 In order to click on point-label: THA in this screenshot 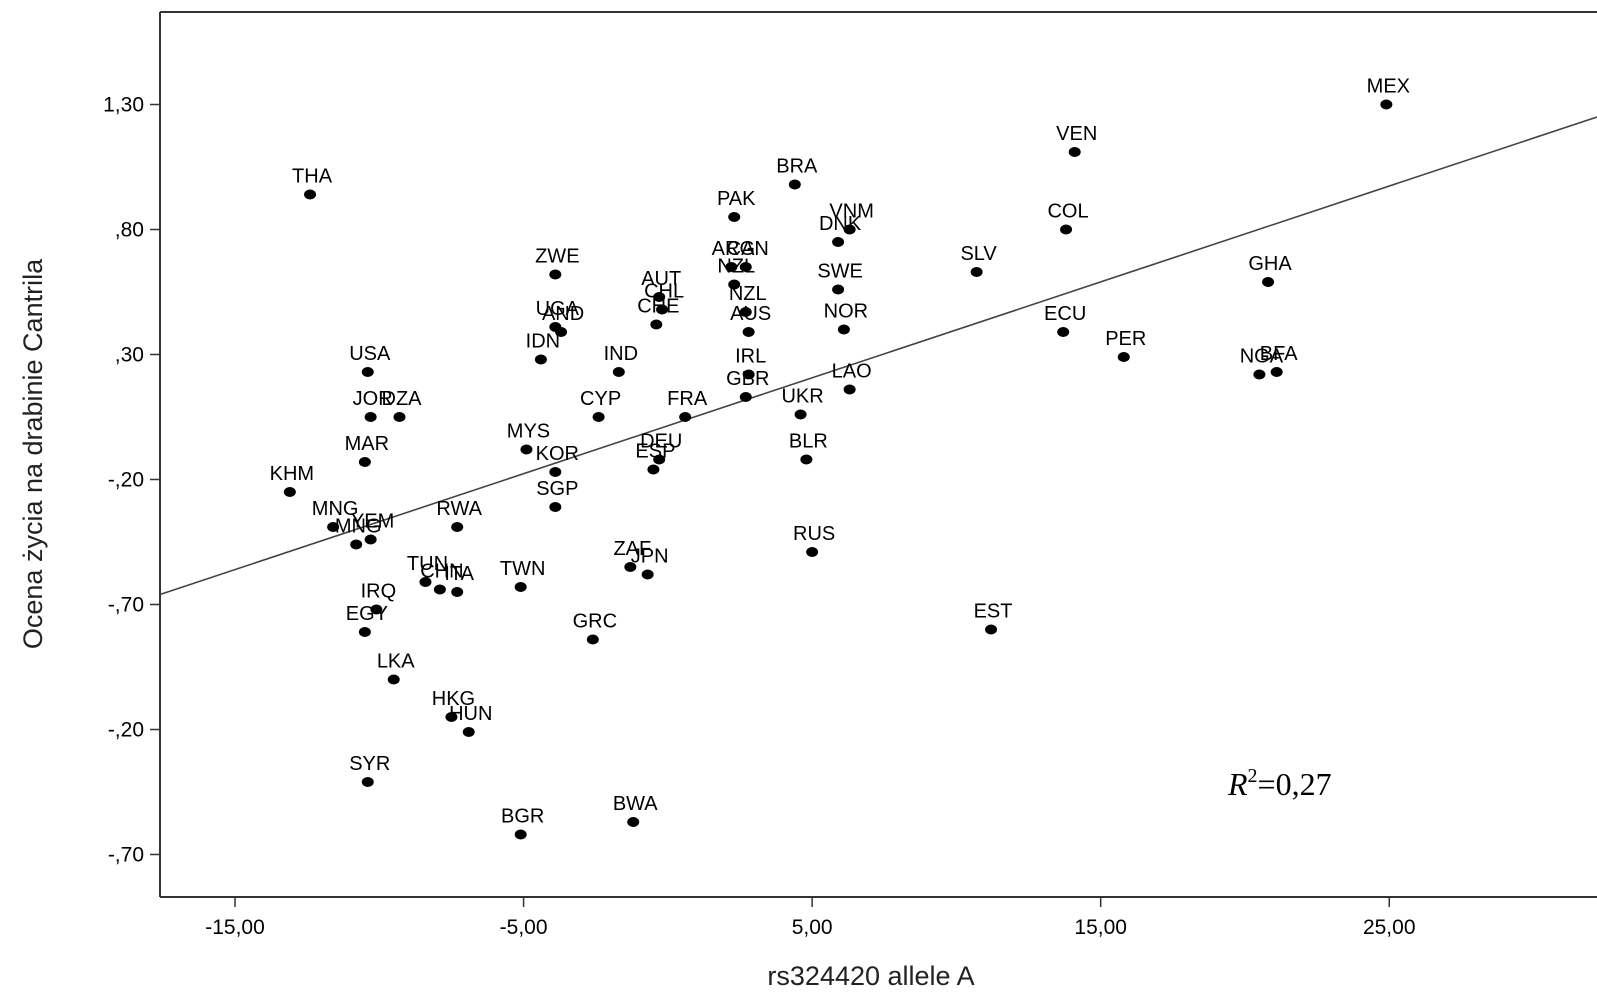, I will do `click(312, 177)`.